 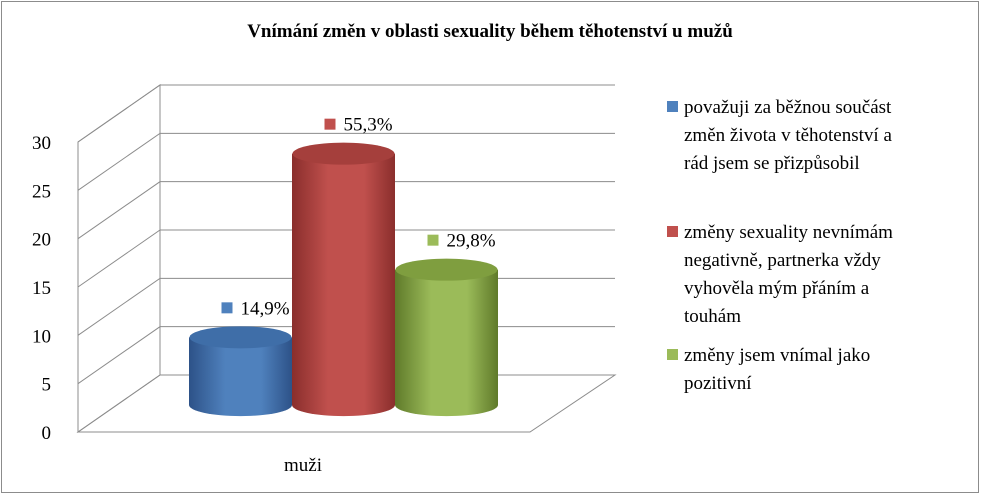 What do you see at coordinates (768, 369) in the screenshot?
I see `legend-item: změny jsem vnímal jako pozitivní` at bounding box center [768, 369].